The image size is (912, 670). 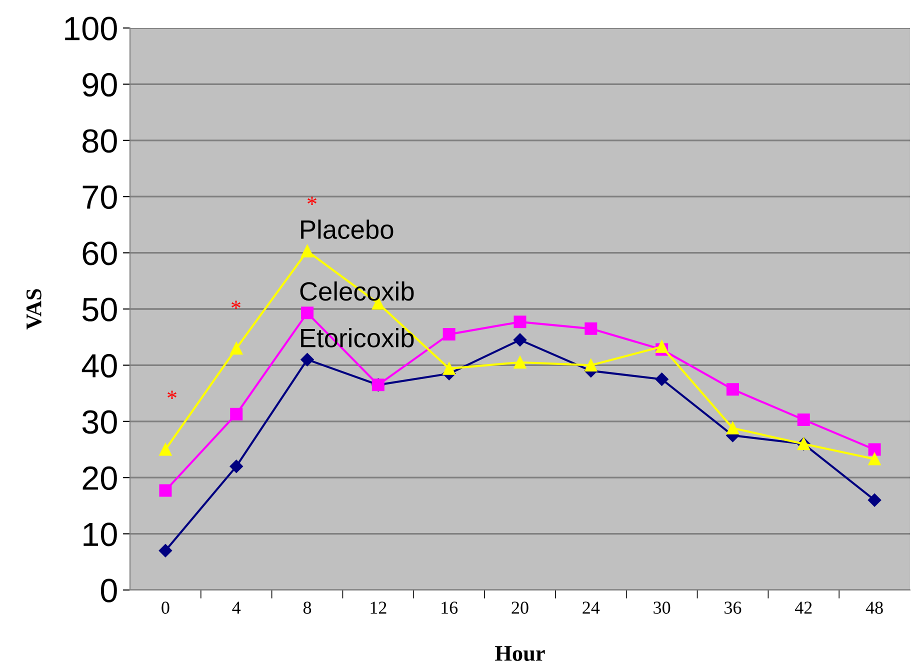 I want to click on y-tick-label: 40, so click(x=99, y=366).